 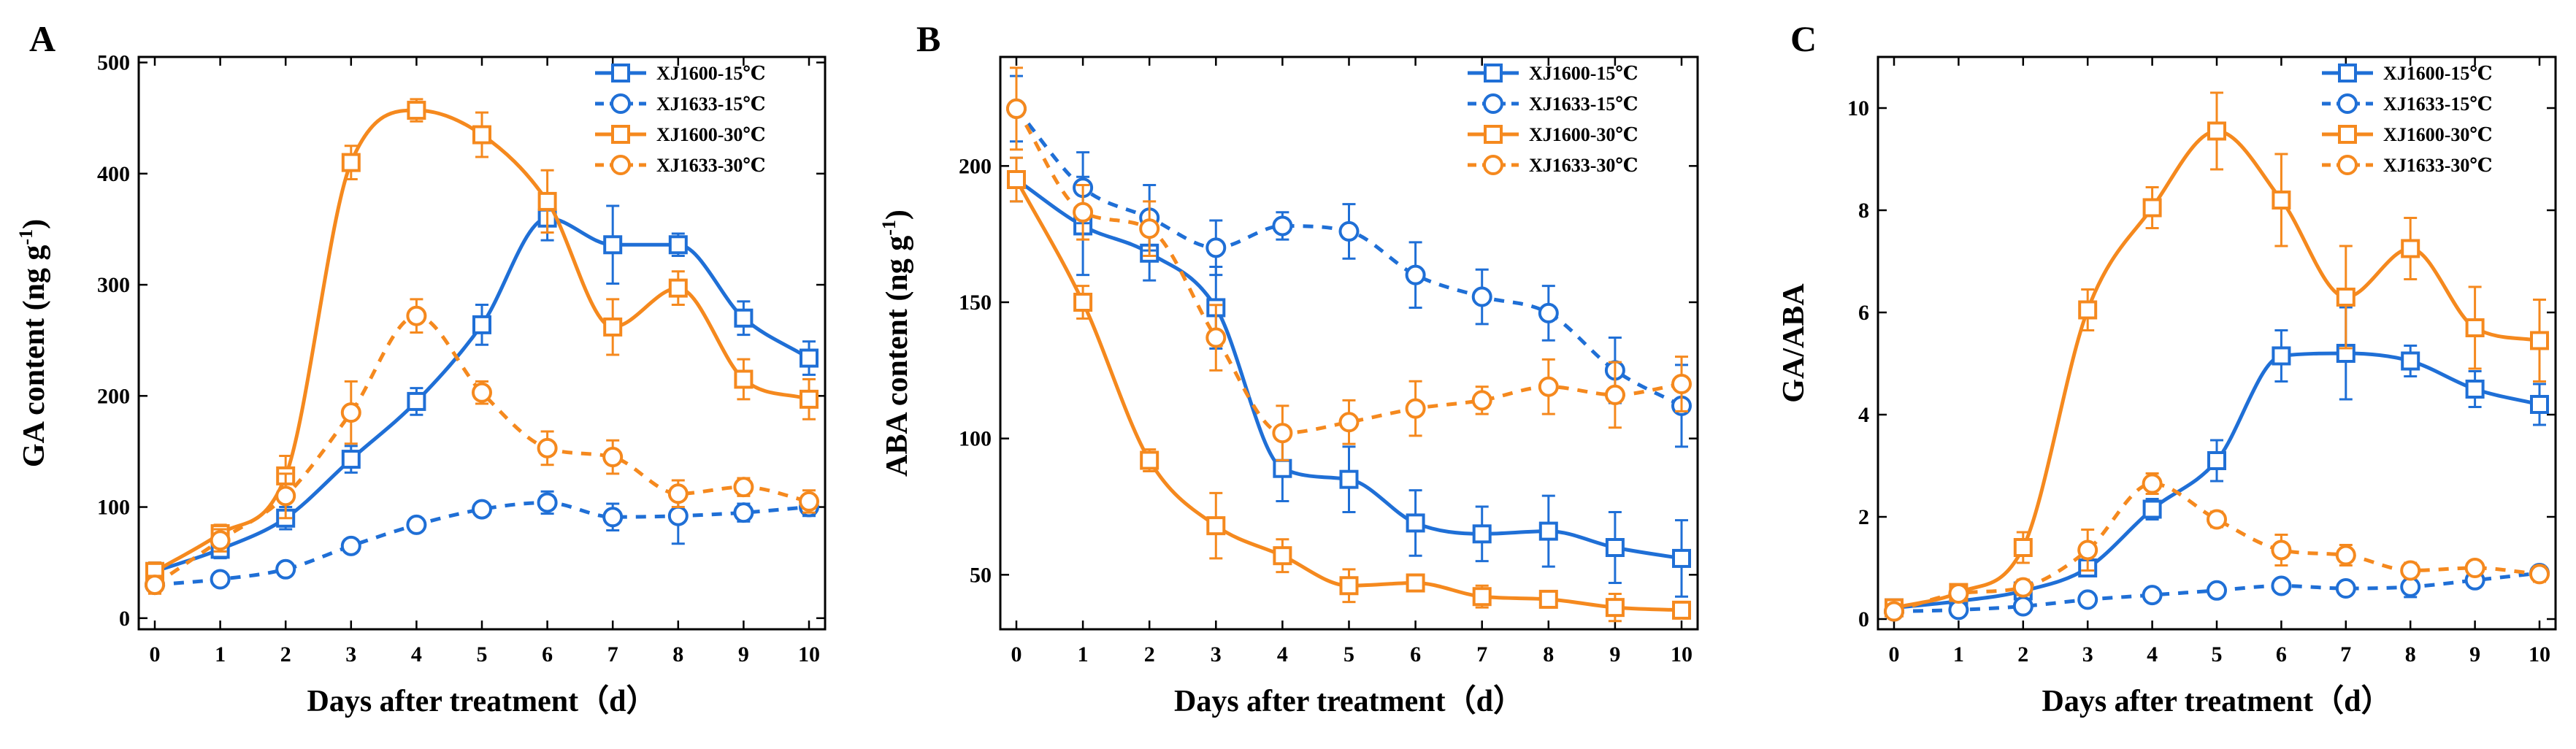 What do you see at coordinates (113, 174) in the screenshot?
I see `y-tick-label: 400` at bounding box center [113, 174].